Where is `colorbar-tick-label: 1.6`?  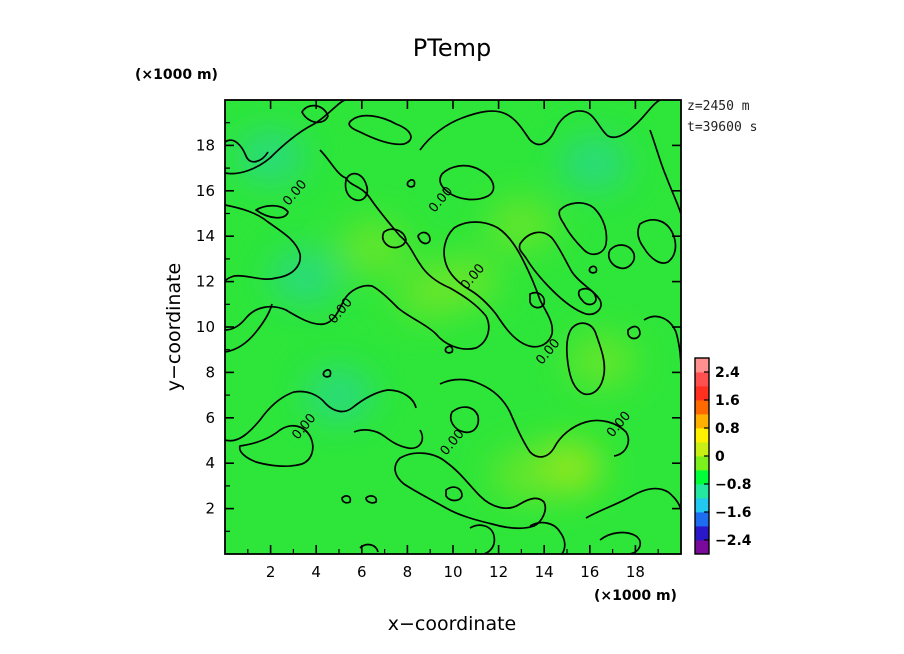
colorbar-tick-label: 1.6 is located at coordinates (727, 401).